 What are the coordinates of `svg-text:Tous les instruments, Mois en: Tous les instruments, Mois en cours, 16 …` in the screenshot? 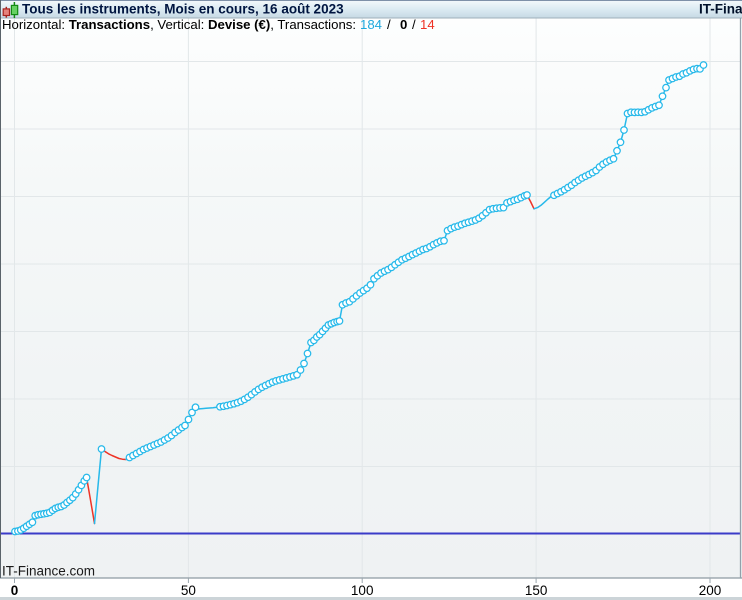 It's located at (183, 9).